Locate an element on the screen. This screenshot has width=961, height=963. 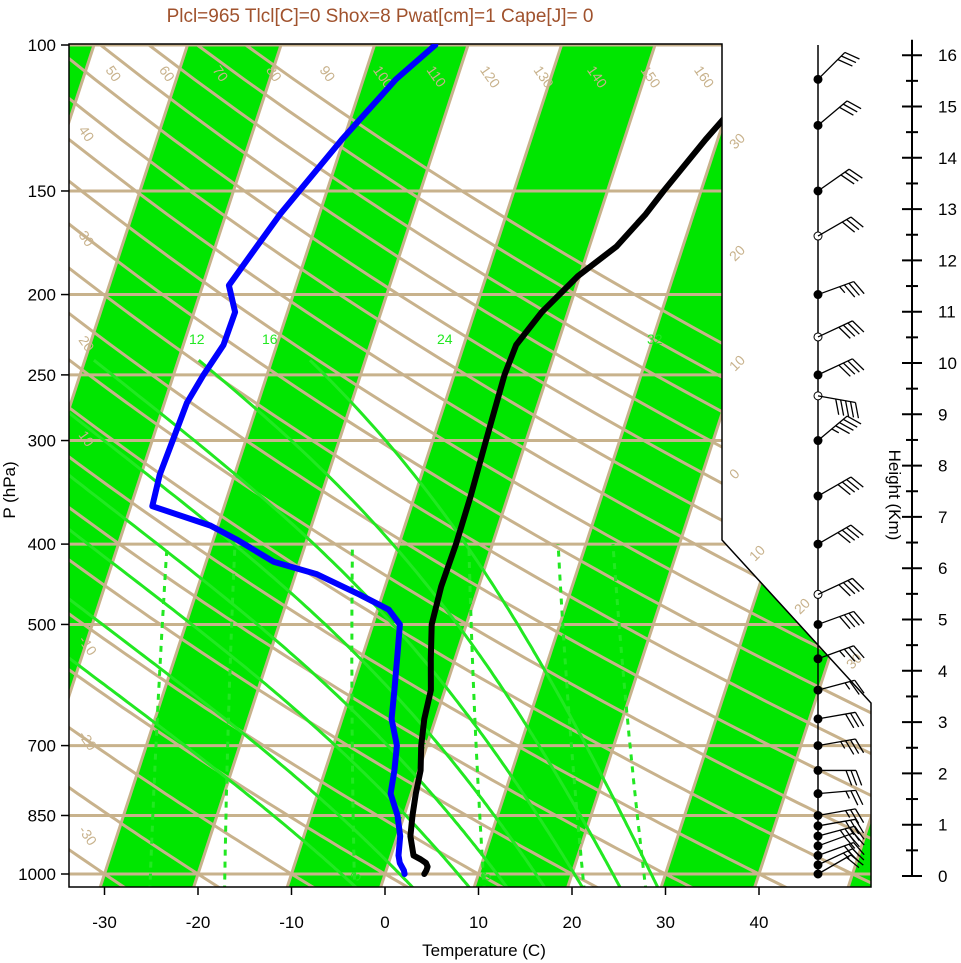
height-tick-label: 15 is located at coordinates (947, 107).